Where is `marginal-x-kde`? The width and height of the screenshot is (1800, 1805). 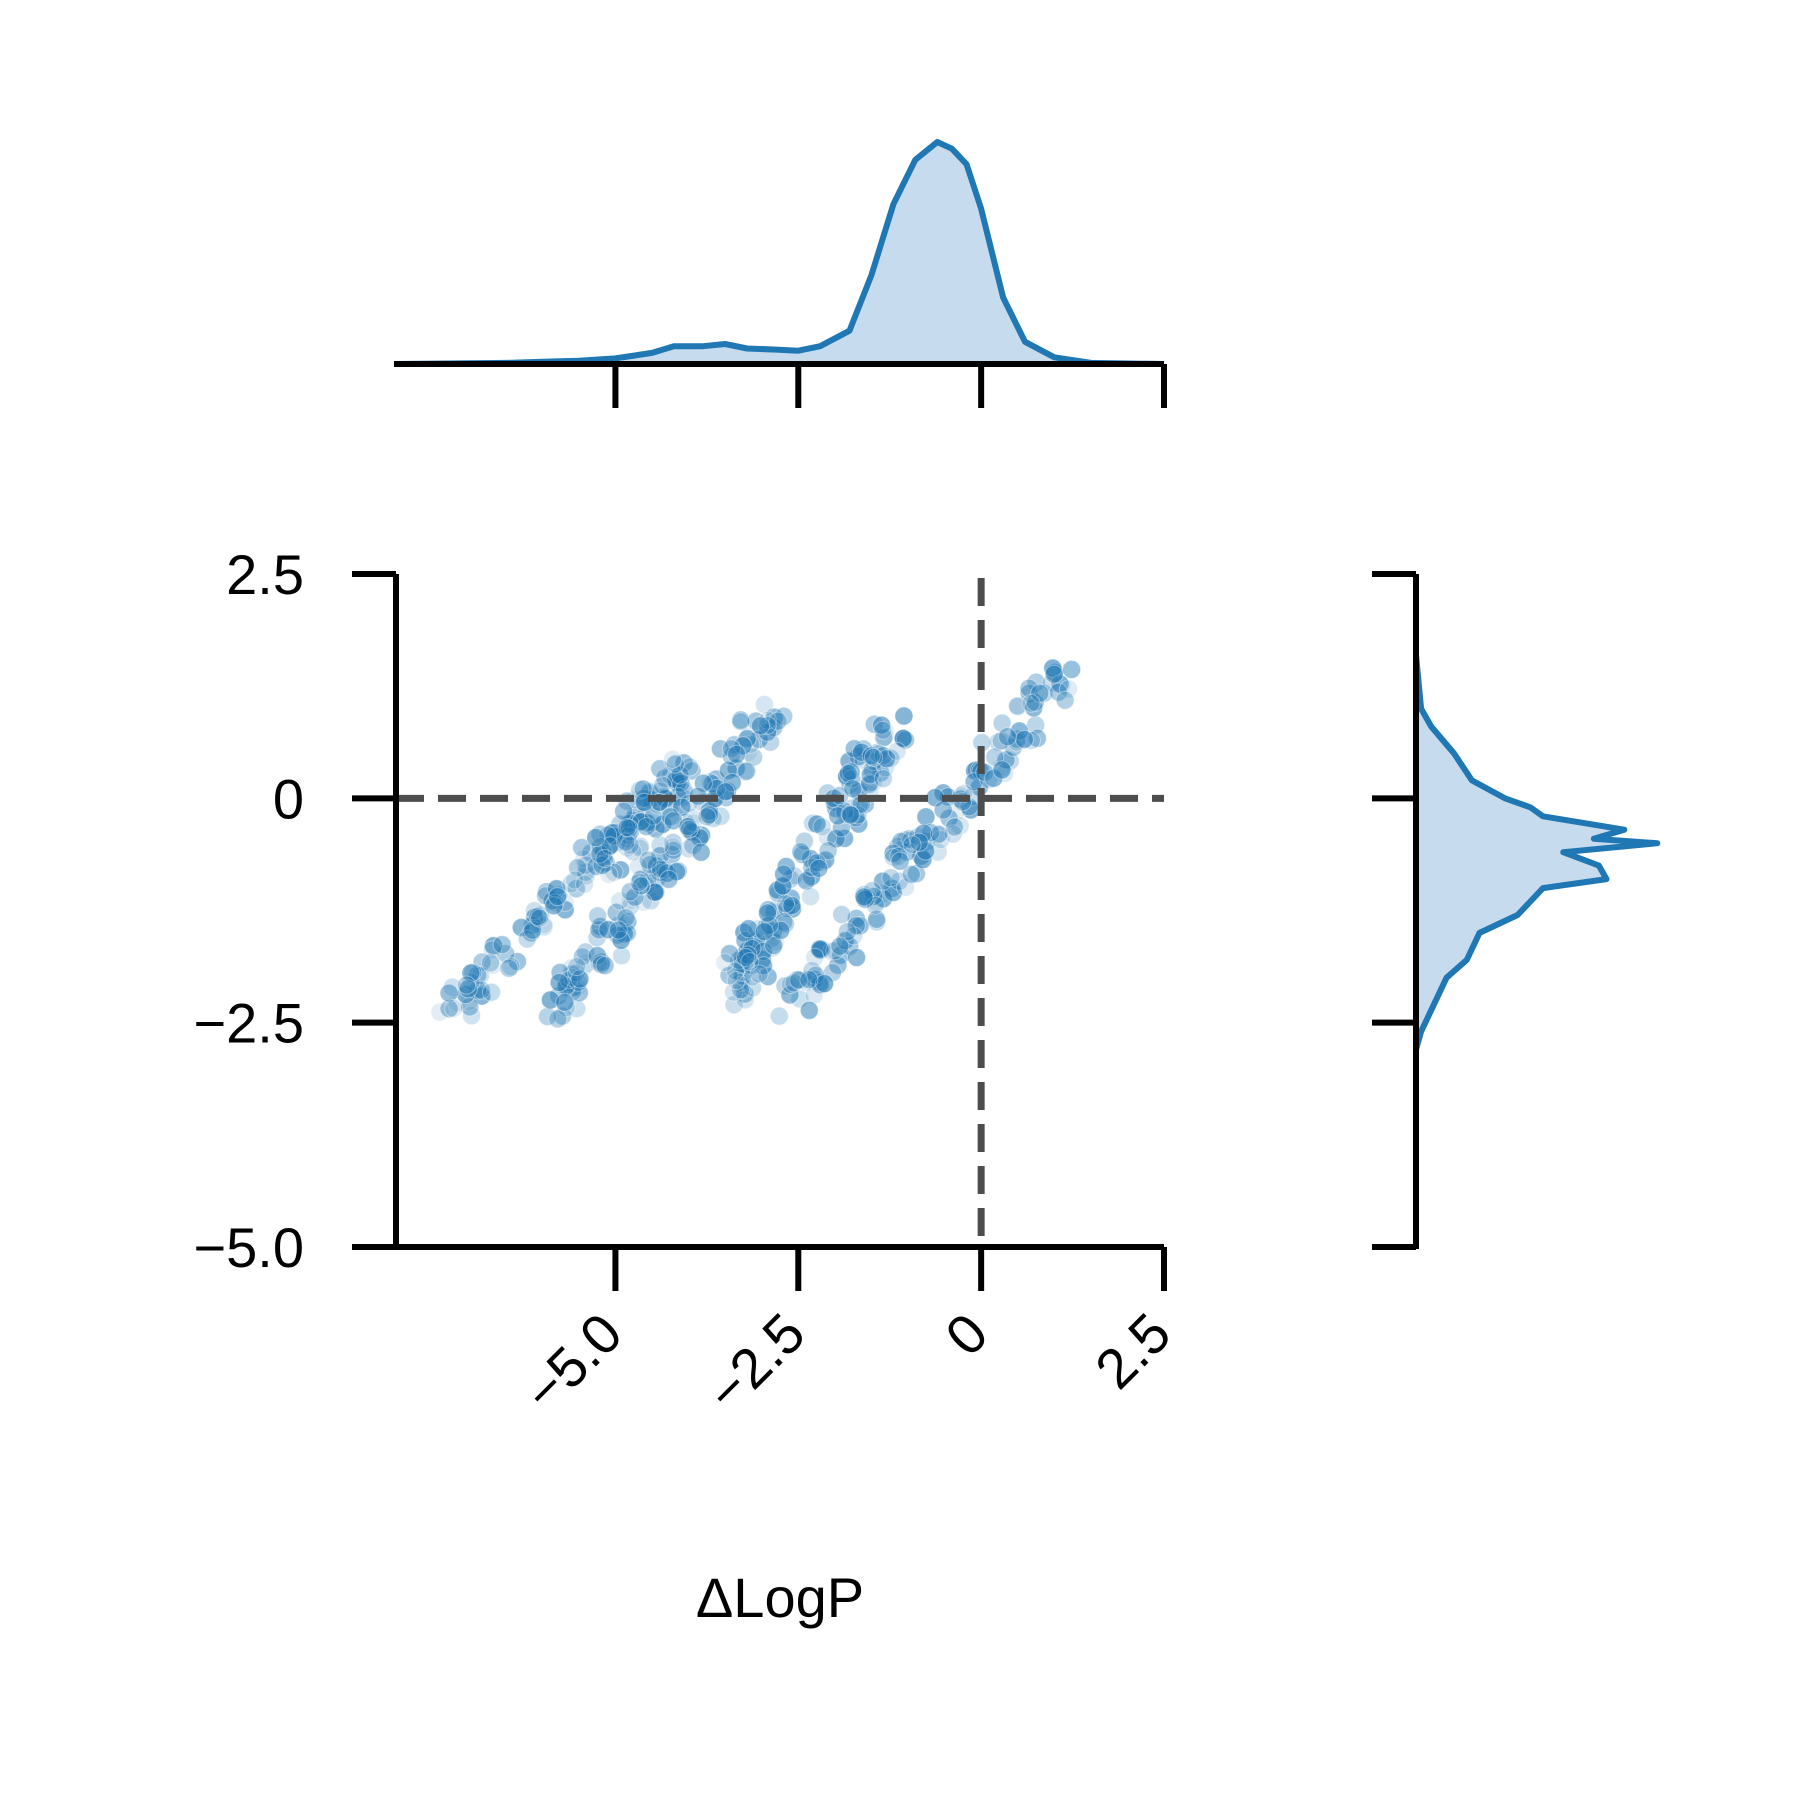 marginal-x-kde is located at coordinates (780, 273).